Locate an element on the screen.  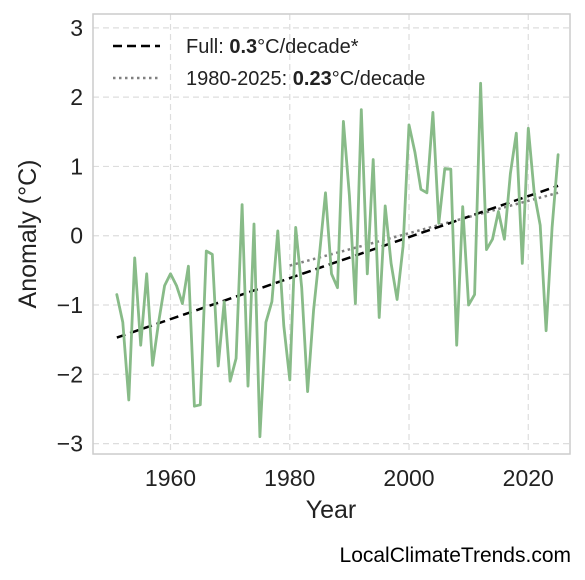
trend-line-1980-2025 is located at coordinates (424, 229).